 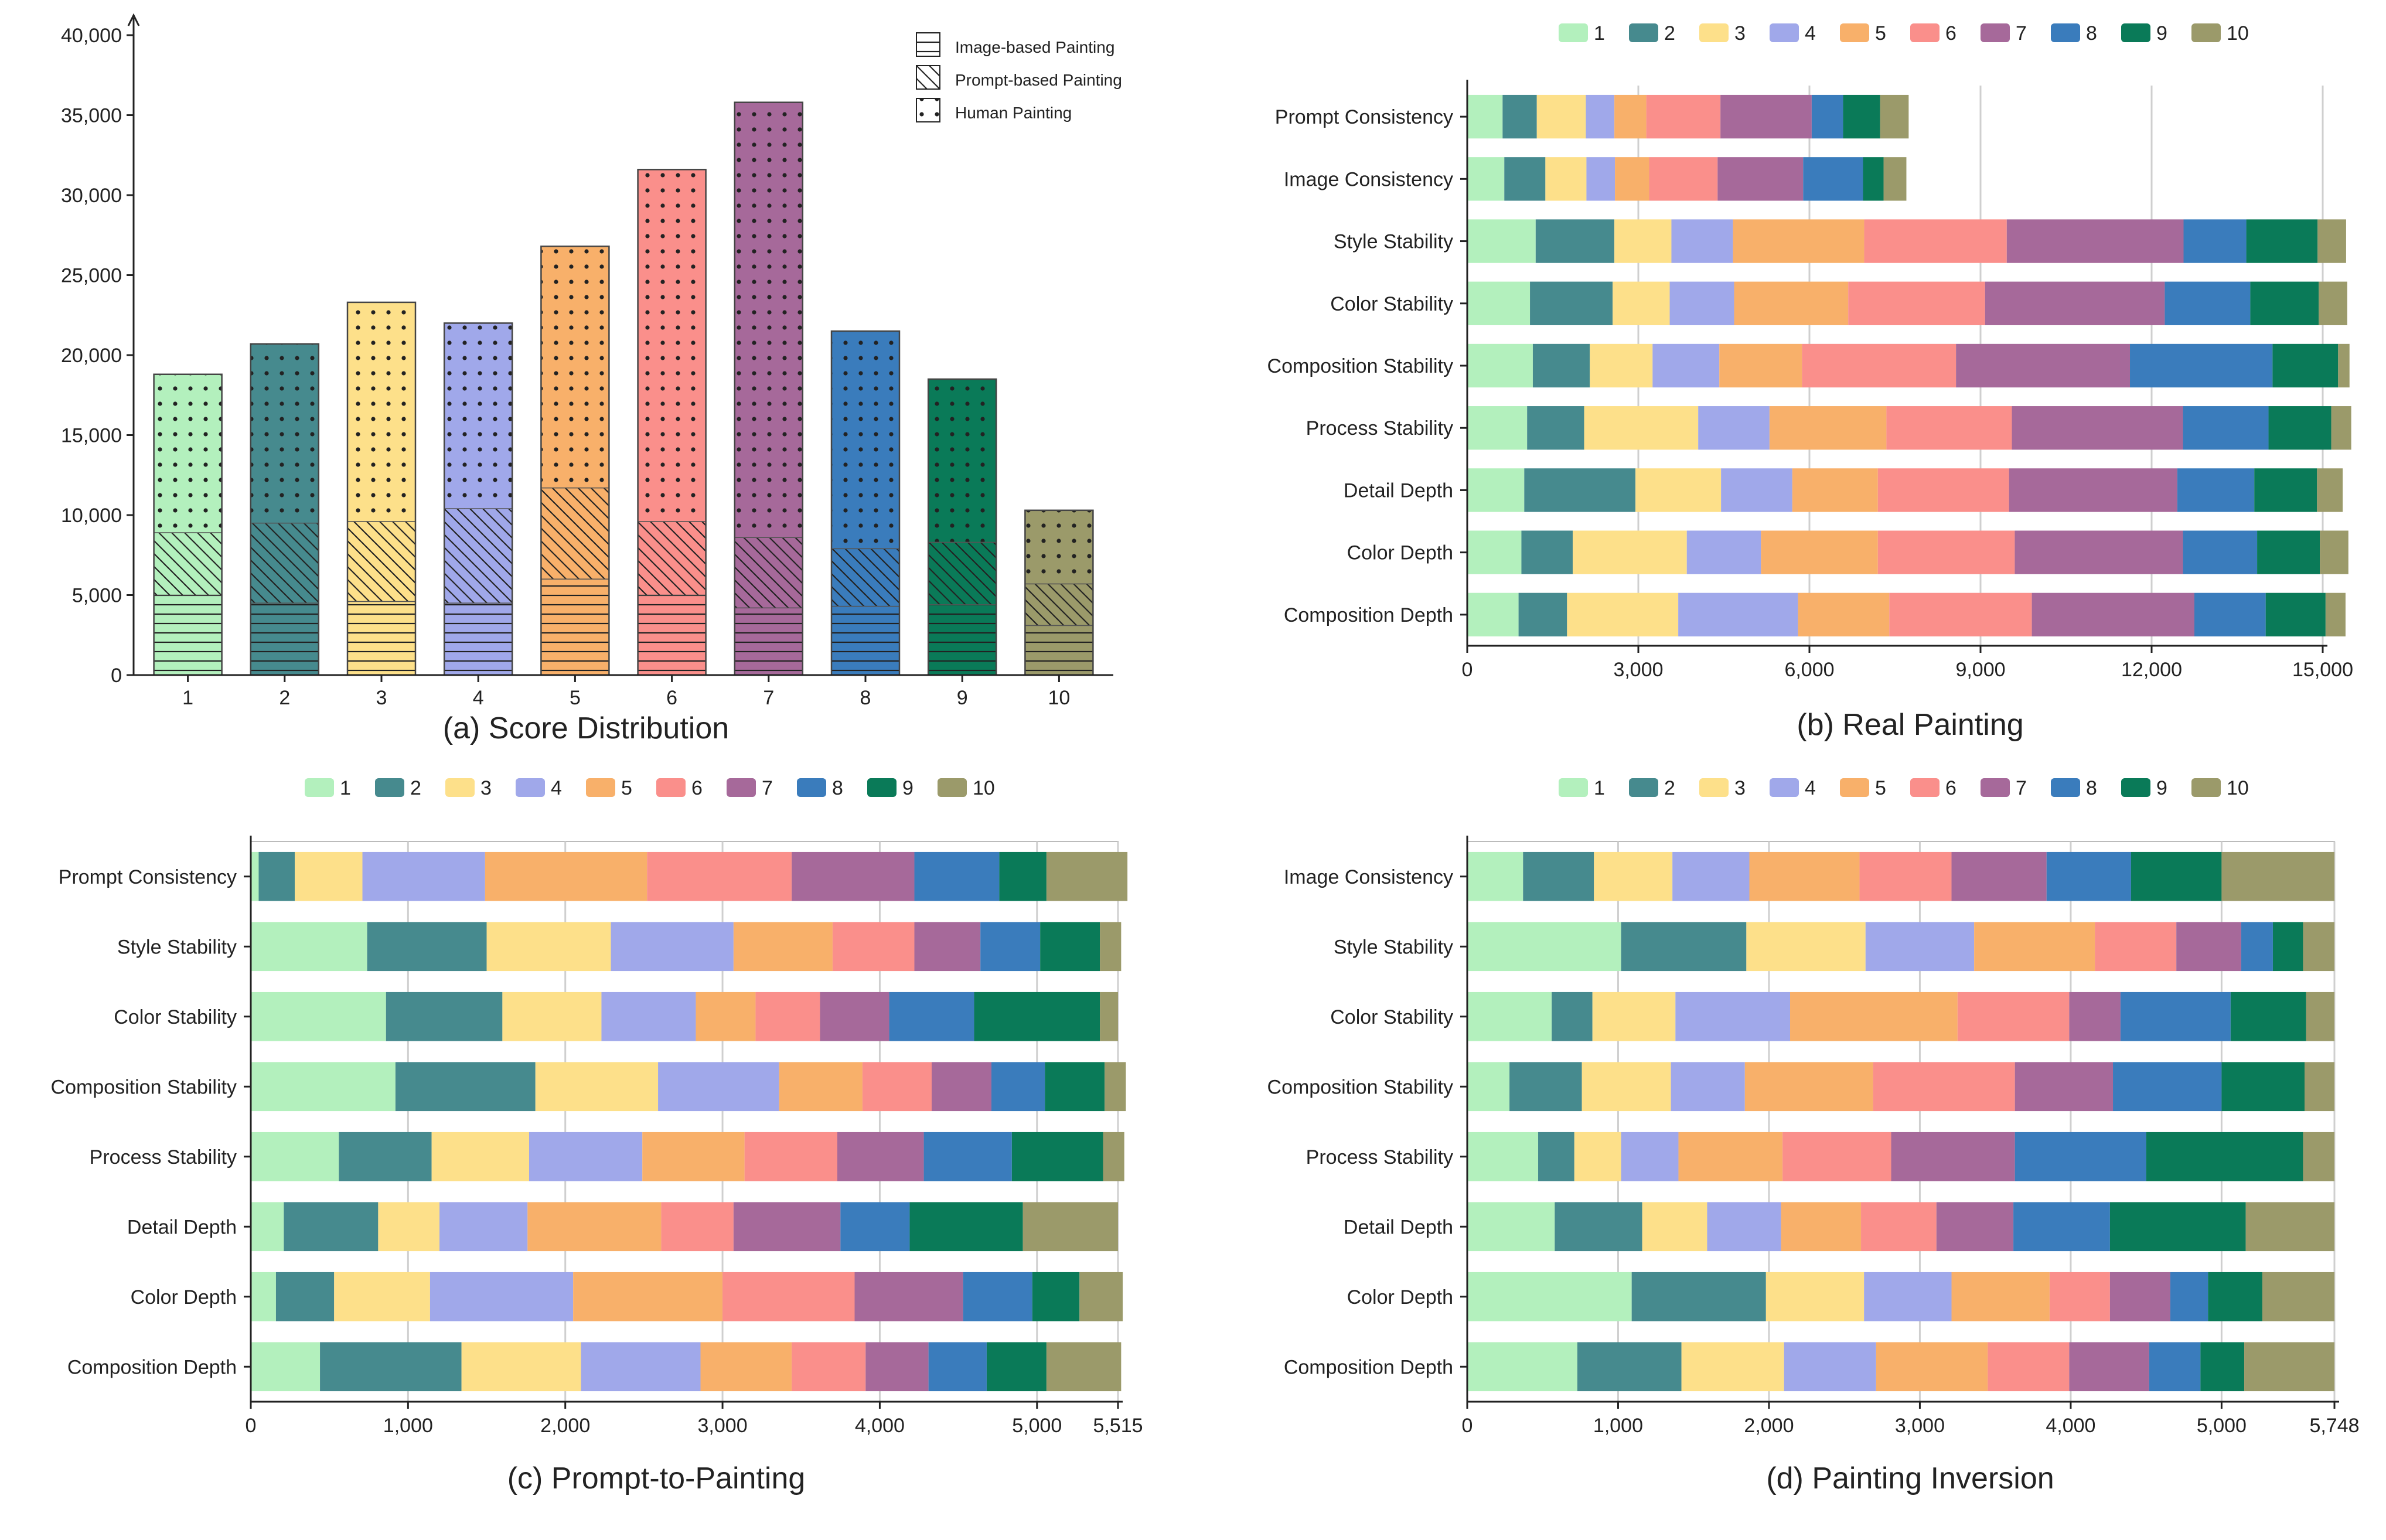 I want to click on y-tick-label-a: 35,000, so click(x=91, y=116).